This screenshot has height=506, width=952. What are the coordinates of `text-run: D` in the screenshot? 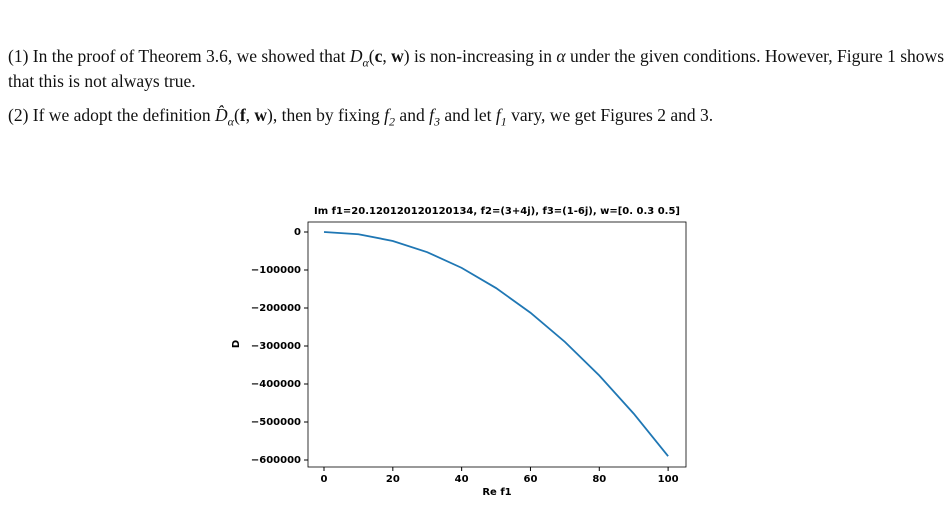 It's located at (356, 56).